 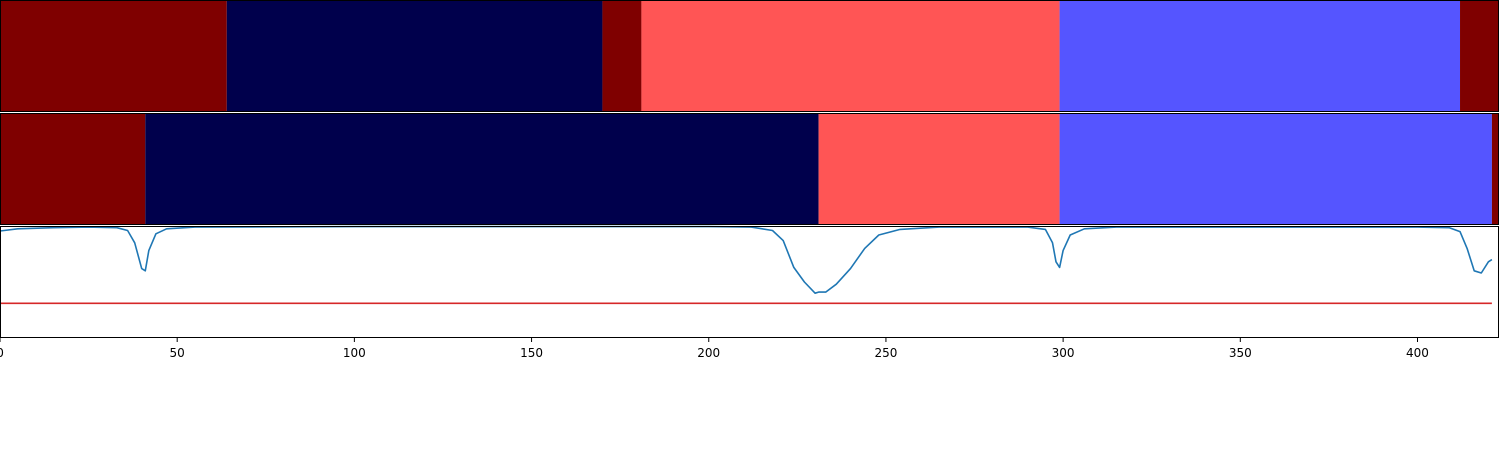 I want to click on x-tick-label: 0, so click(x=2, y=353).